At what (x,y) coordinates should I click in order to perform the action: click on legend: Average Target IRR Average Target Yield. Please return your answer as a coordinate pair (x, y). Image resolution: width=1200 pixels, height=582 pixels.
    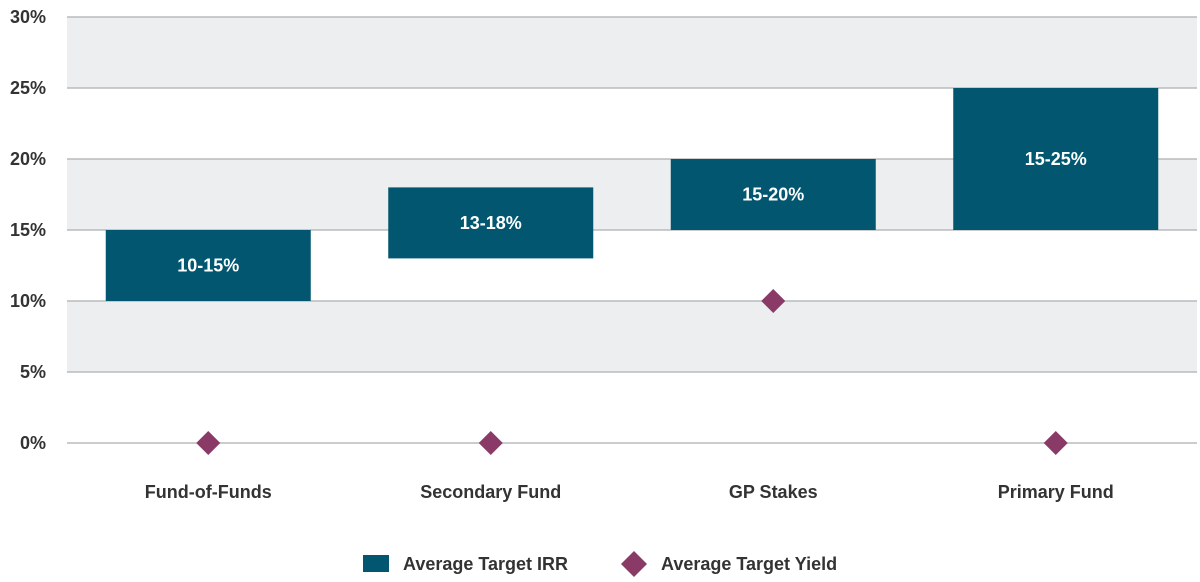
    Looking at the image, I should click on (600, 564).